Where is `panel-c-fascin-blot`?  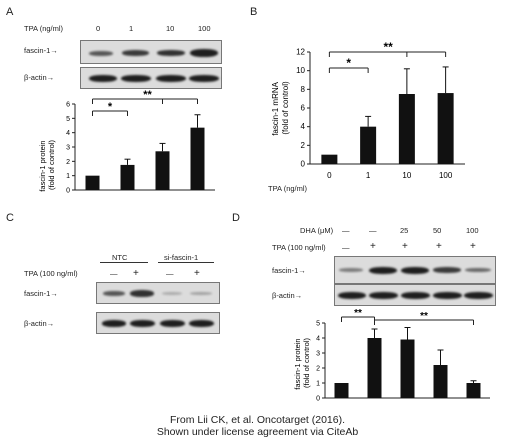
panel-c-fascin-blot is located at coordinates (158, 293).